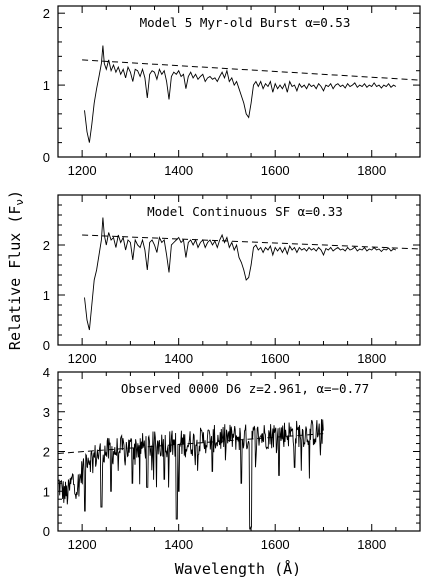  I want to click on panel-title: Model 5 Myr-old Burst α=0.53, so click(245, 22).